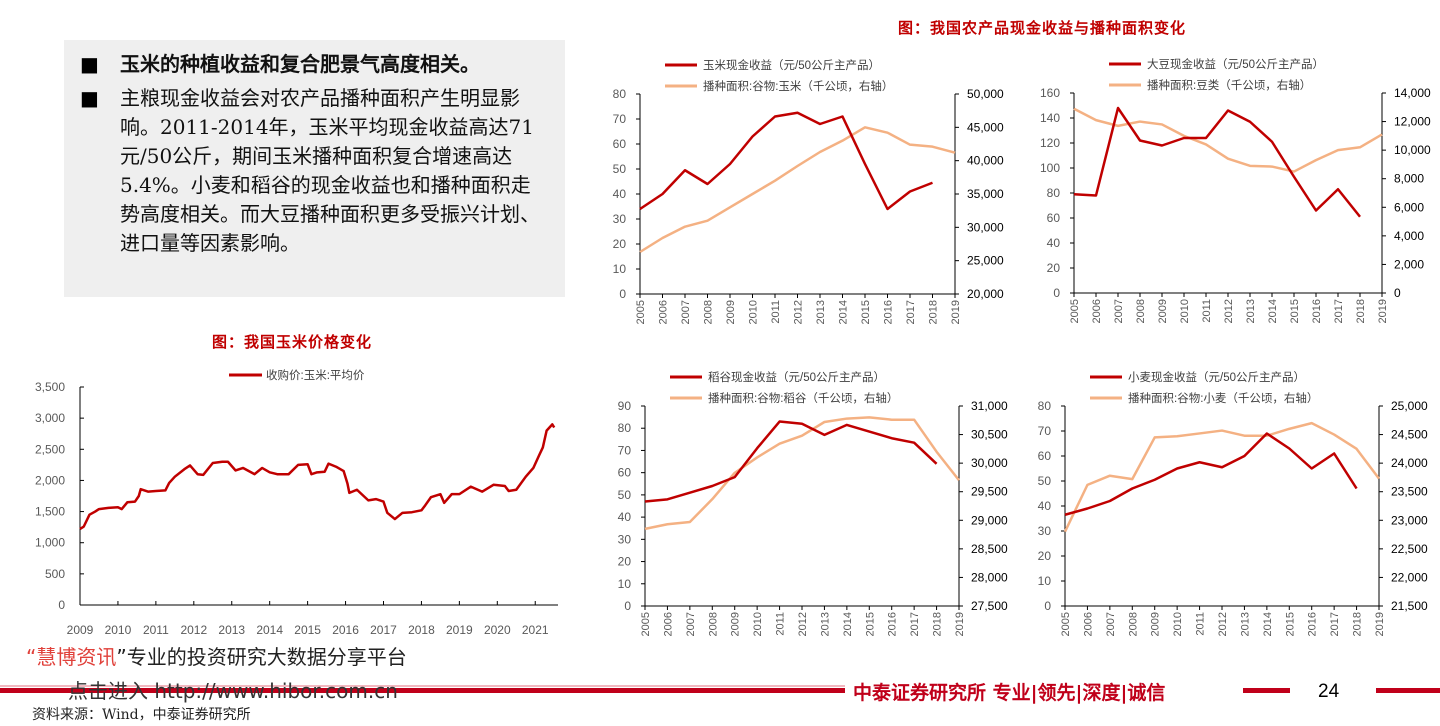 This screenshot has width=1440, height=726. Describe the element at coordinates (985, 127) in the screenshot. I see `y2-tick-label: 45,000` at that location.